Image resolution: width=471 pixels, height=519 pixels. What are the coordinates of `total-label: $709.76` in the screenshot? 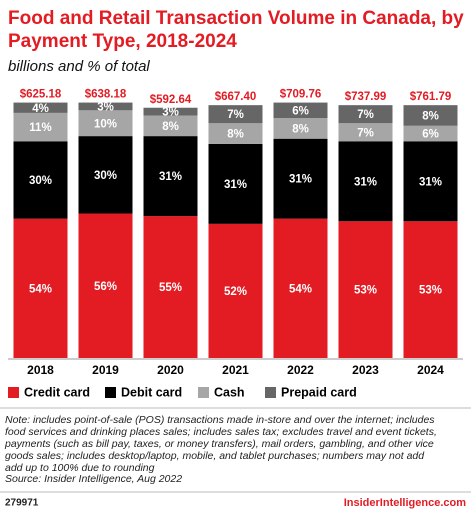 It's located at (301, 95).